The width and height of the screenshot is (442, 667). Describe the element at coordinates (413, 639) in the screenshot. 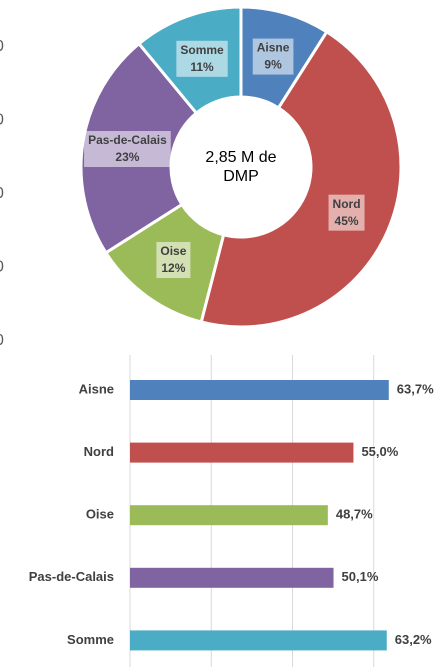

I see `value-label: 63,2%` at that location.